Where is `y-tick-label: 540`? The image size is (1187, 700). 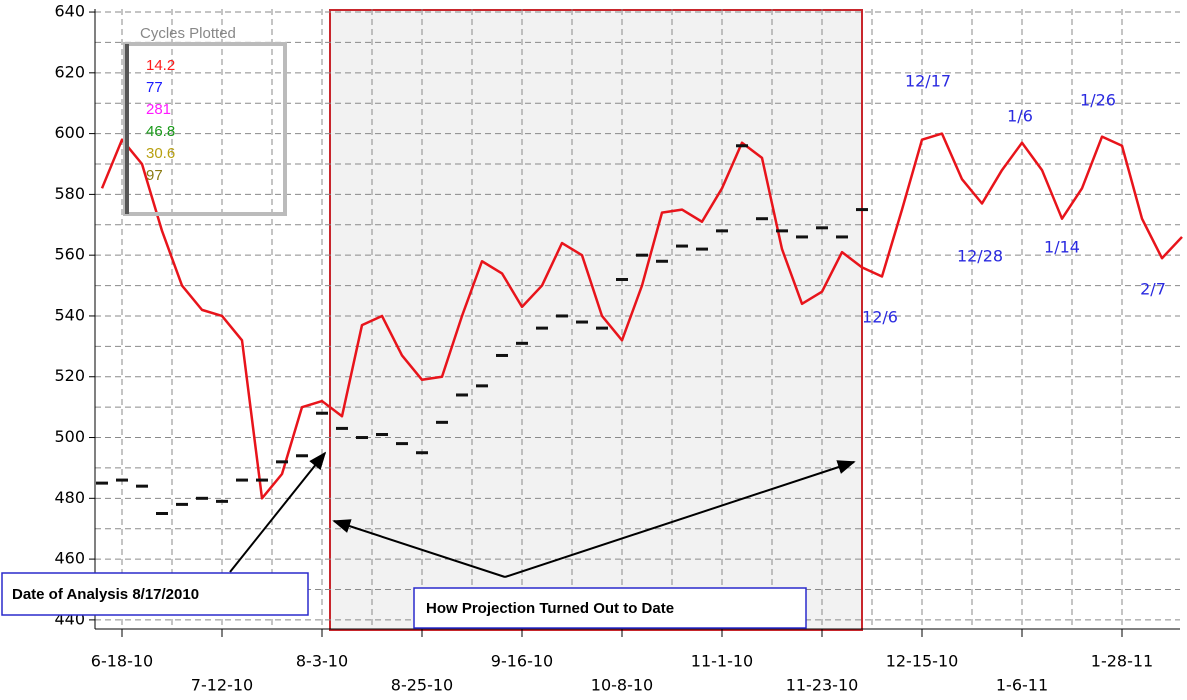
y-tick-label: 540 is located at coordinates (69, 314).